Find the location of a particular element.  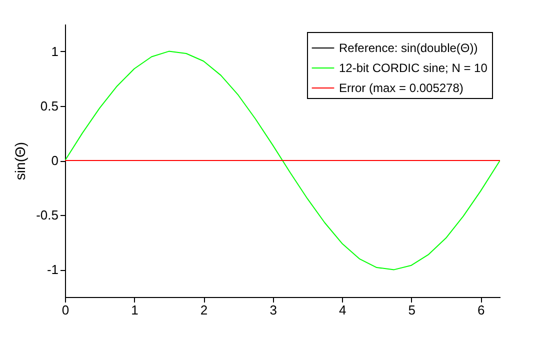

y-tick-label: -1 is located at coordinates (52, 270).